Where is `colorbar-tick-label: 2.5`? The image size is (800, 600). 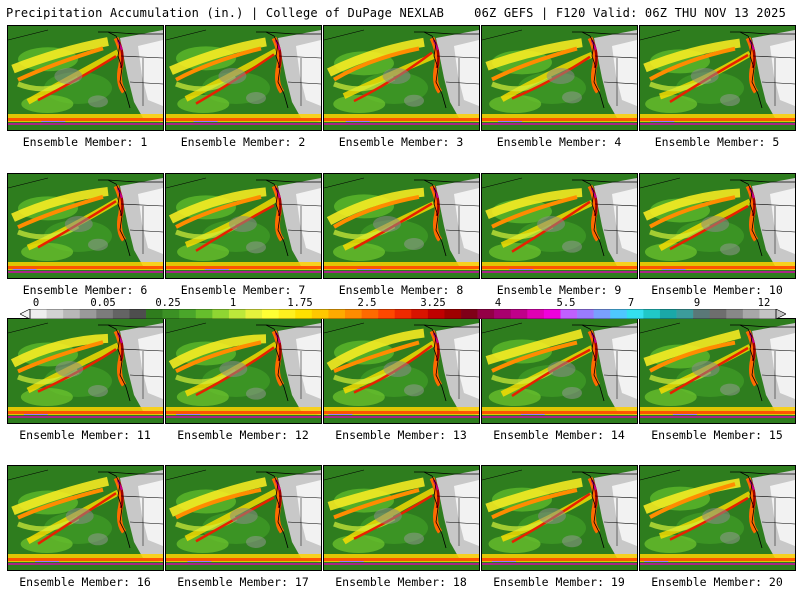 colorbar-tick-label: 2.5 is located at coordinates (367, 303).